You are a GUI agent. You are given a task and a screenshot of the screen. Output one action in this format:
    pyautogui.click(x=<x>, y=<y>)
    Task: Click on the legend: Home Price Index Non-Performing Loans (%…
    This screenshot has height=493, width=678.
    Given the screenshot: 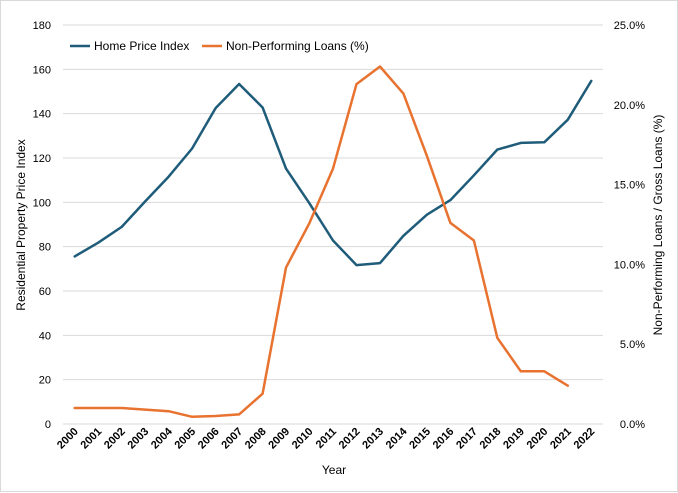 What is the action you would take?
    pyautogui.click(x=219, y=46)
    